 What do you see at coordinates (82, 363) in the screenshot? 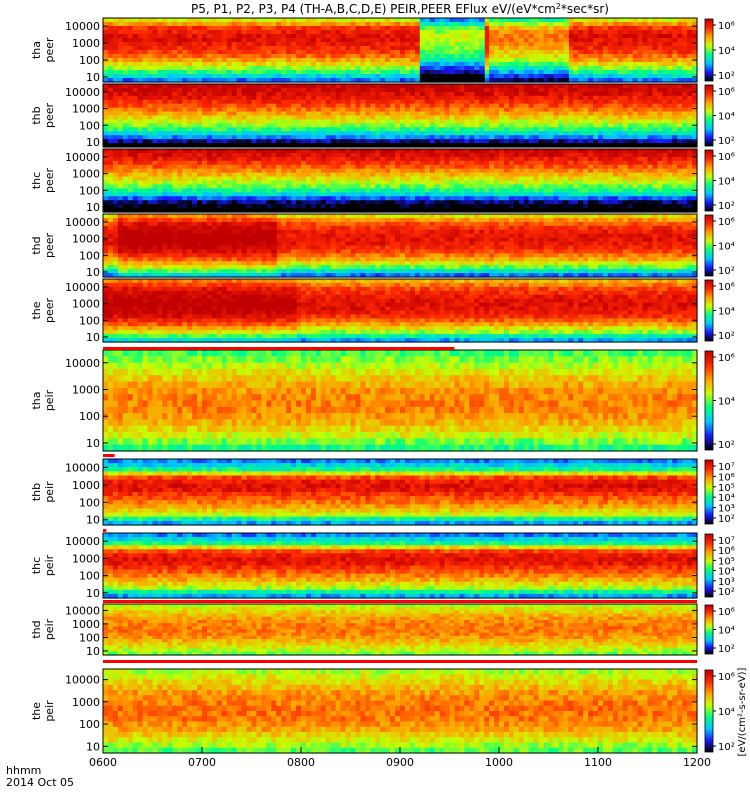
I see `y-tick-label: 10000` at bounding box center [82, 363].